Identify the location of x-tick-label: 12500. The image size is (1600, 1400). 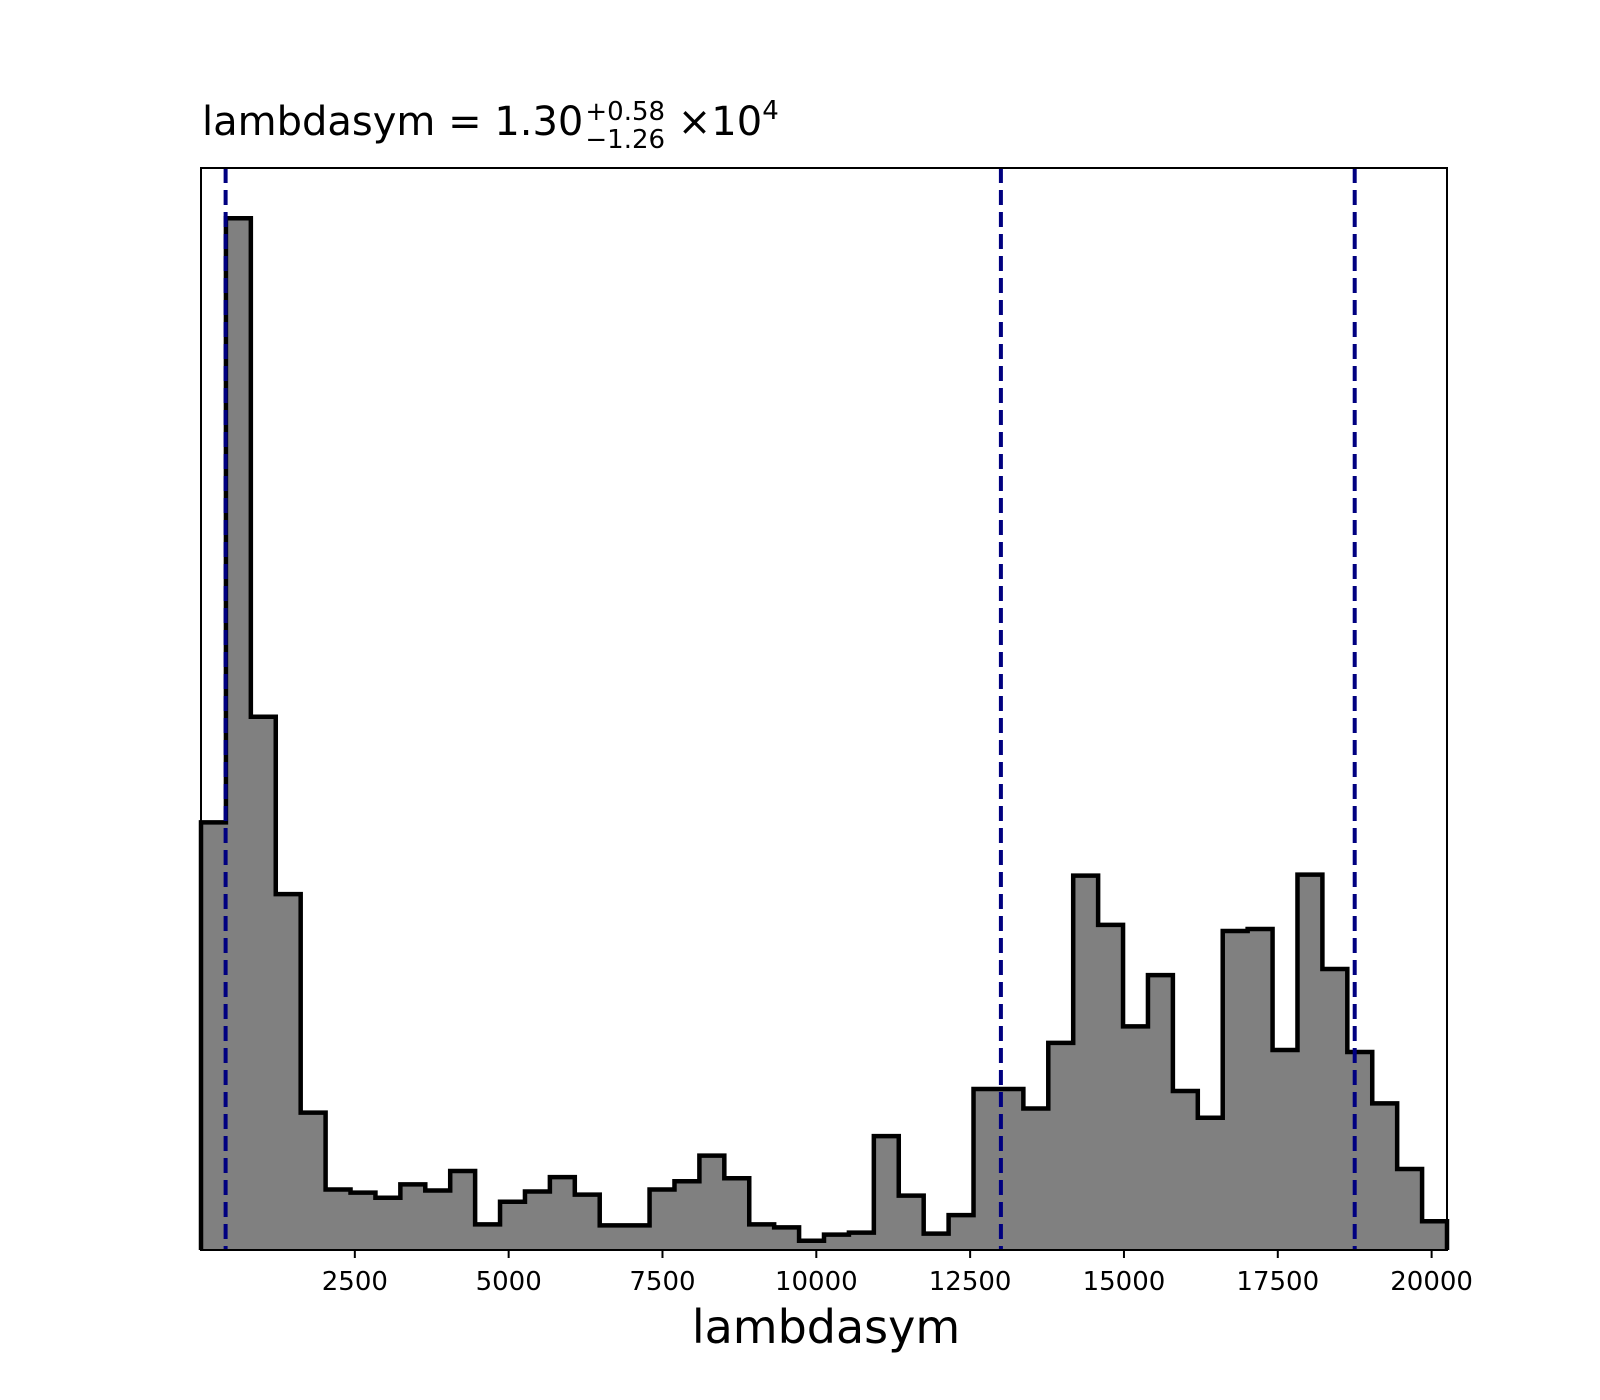
(970, 1282).